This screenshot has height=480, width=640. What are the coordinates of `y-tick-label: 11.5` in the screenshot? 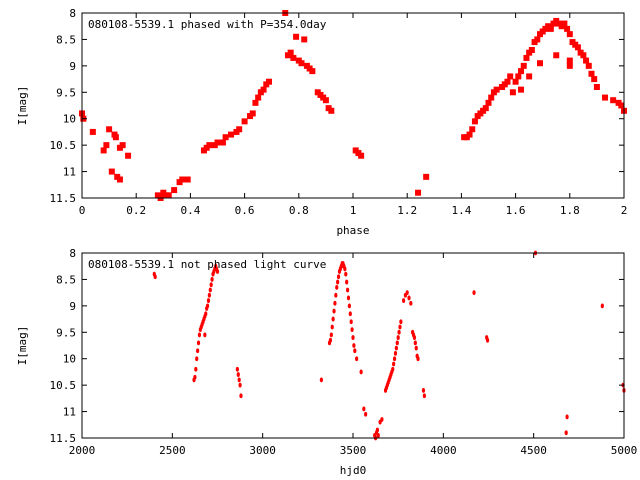 It's located at (63, 198).